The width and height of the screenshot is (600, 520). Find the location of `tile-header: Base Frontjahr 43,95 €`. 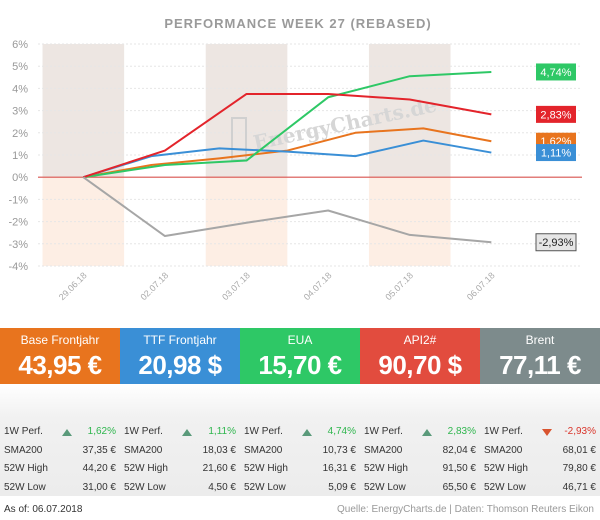

tile-header: Base Frontjahr 43,95 € is located at coordinates (60, 356).